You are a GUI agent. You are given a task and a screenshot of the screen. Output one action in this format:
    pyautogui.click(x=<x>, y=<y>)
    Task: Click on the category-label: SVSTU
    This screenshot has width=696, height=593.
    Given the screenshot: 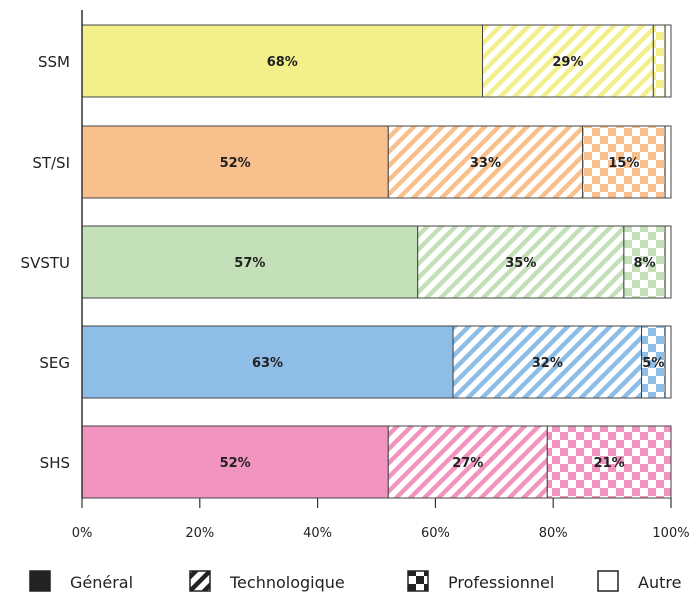 What is the action you would take?
    pyautogui.click(x=45, y=263)
    